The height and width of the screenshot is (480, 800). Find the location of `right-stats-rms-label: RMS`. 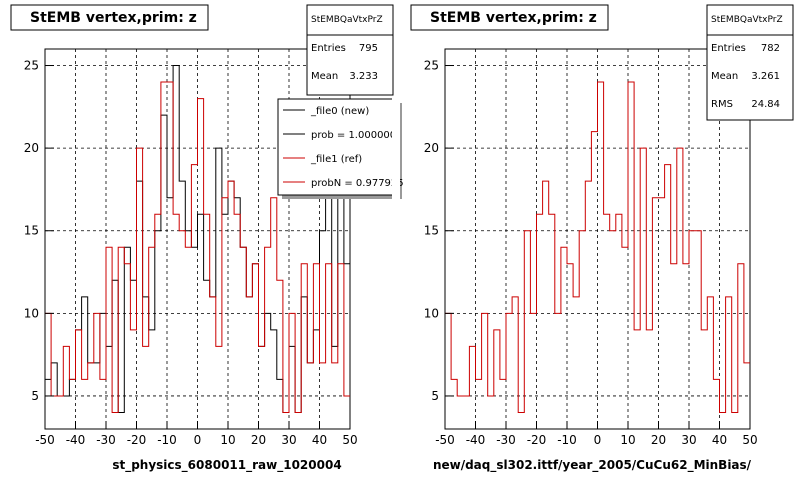

right-stats-rms-label: RMS is located at coordinates (722, 104).